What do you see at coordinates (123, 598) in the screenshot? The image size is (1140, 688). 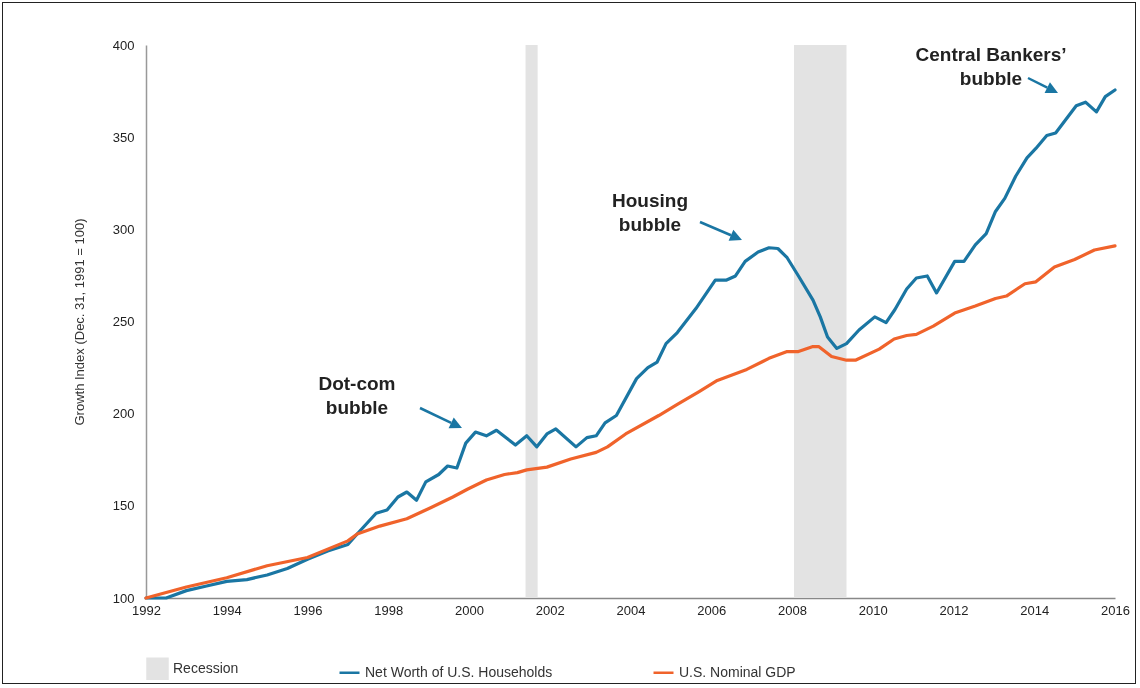 I see `y-tick-label: 100` at bounding box center [123, 598].